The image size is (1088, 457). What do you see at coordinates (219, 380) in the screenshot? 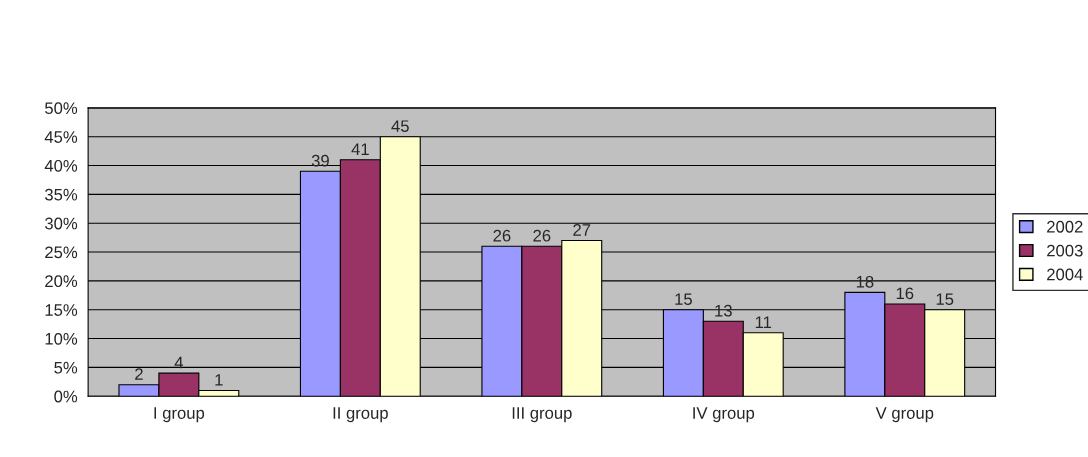
I see `data-label: 1` at bounding box center [219, 380].